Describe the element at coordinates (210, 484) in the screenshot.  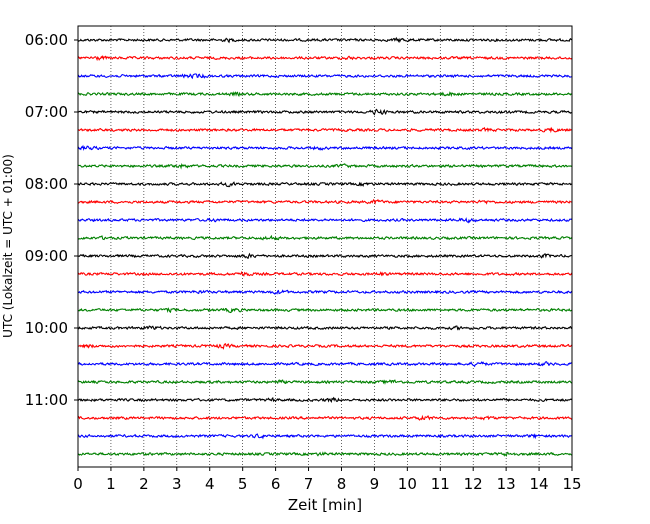
I see `x-tick-label: 4` at that location.